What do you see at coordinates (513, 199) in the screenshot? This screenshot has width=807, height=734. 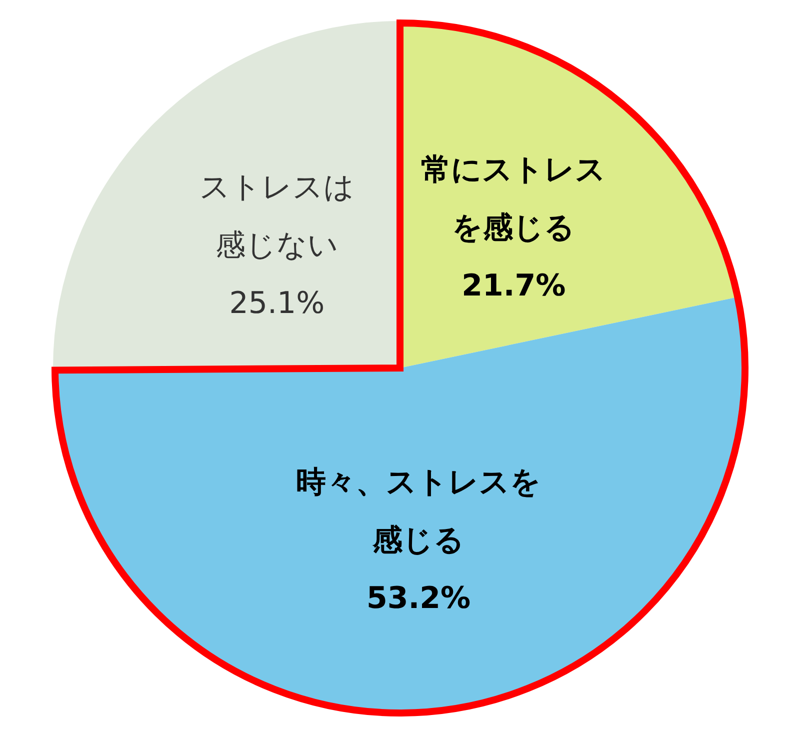 I see `slice-label: 常にストレスを感じる` at bounding box center [513, 199].